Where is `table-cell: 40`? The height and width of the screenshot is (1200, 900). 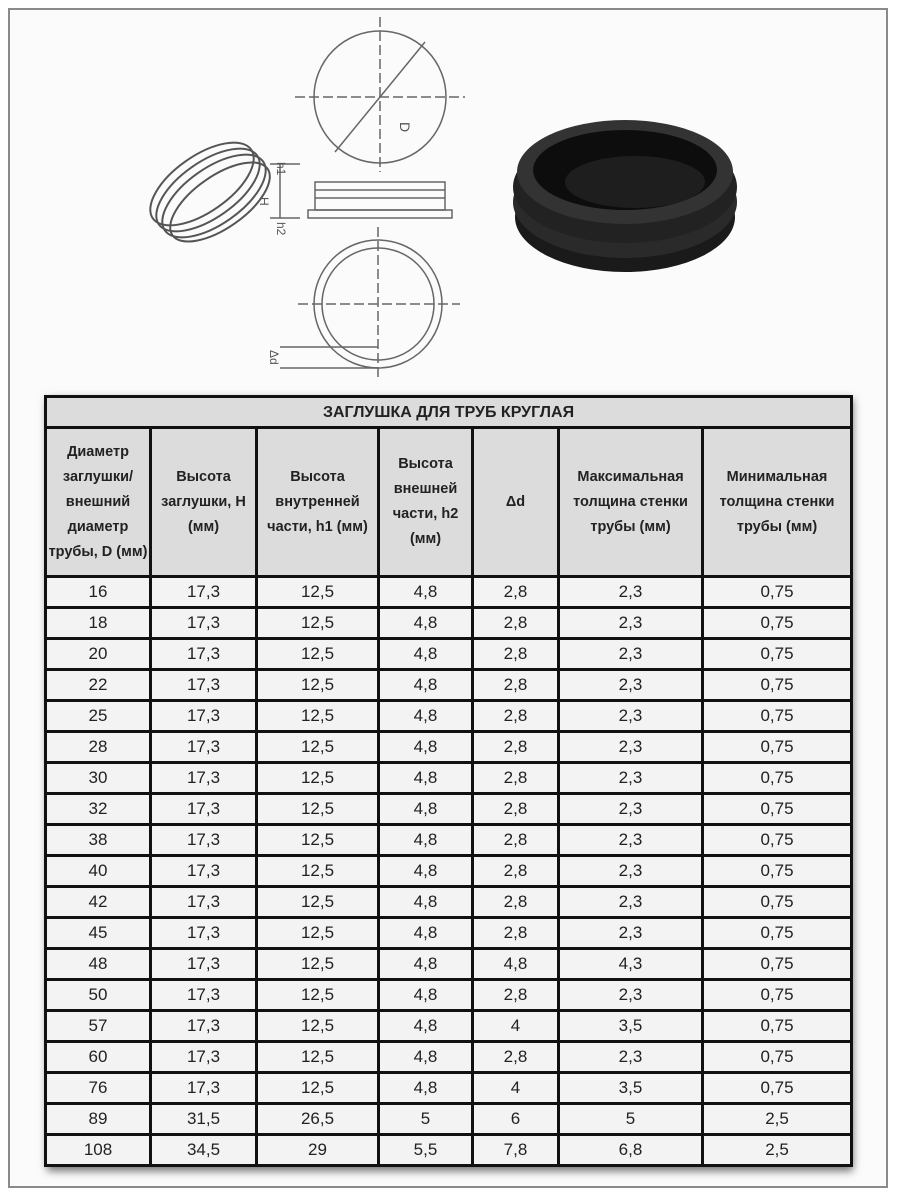
table-cell: 40 is located at coordinates (98, 871).